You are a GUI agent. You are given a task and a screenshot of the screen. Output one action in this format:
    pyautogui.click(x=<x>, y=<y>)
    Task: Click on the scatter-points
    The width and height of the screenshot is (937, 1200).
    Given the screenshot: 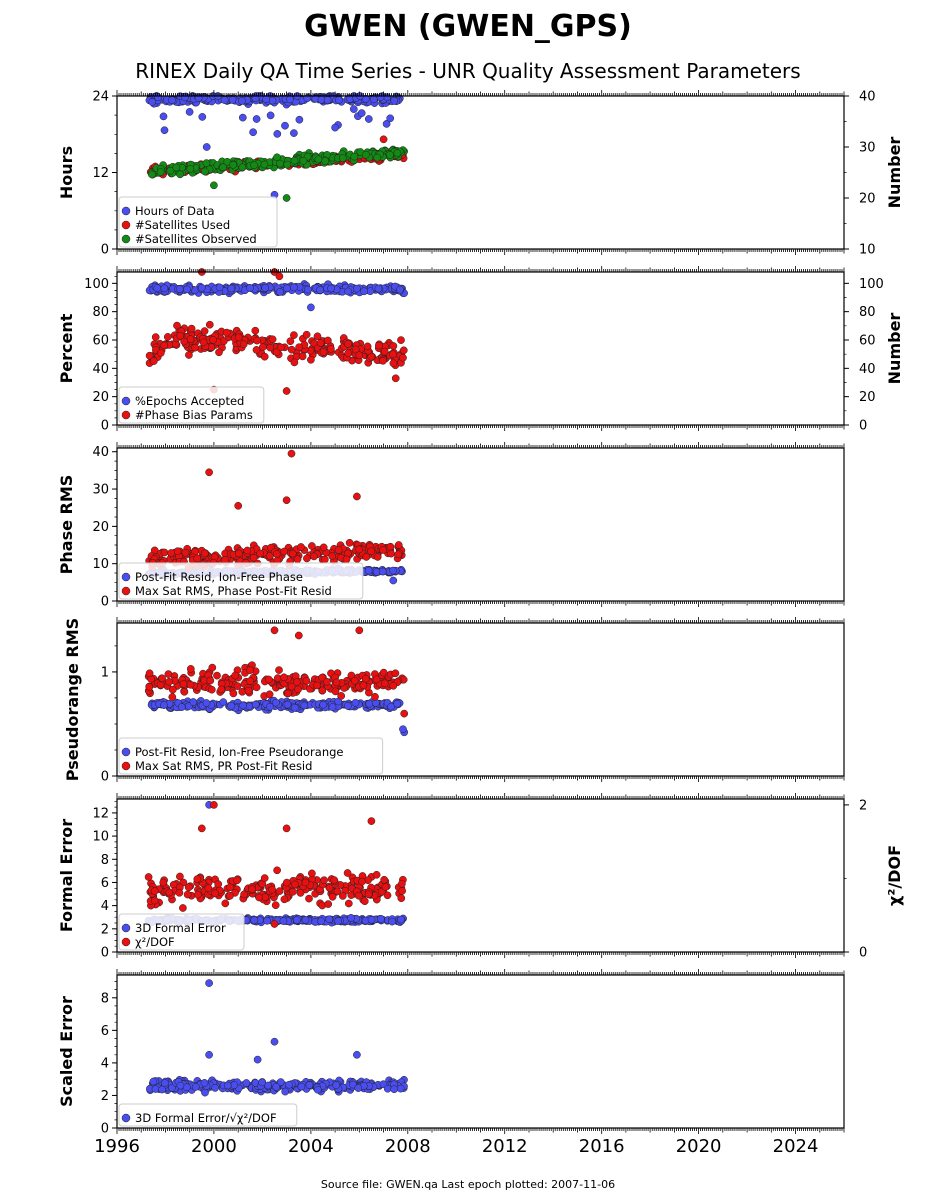 What is the action you would take?
    pyautogui.click(x=276, y=681)
    